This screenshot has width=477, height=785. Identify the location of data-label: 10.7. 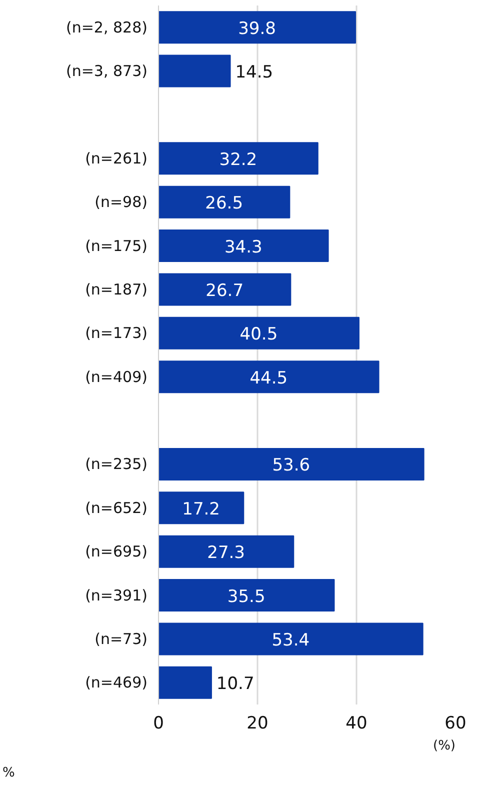
(235, 684).